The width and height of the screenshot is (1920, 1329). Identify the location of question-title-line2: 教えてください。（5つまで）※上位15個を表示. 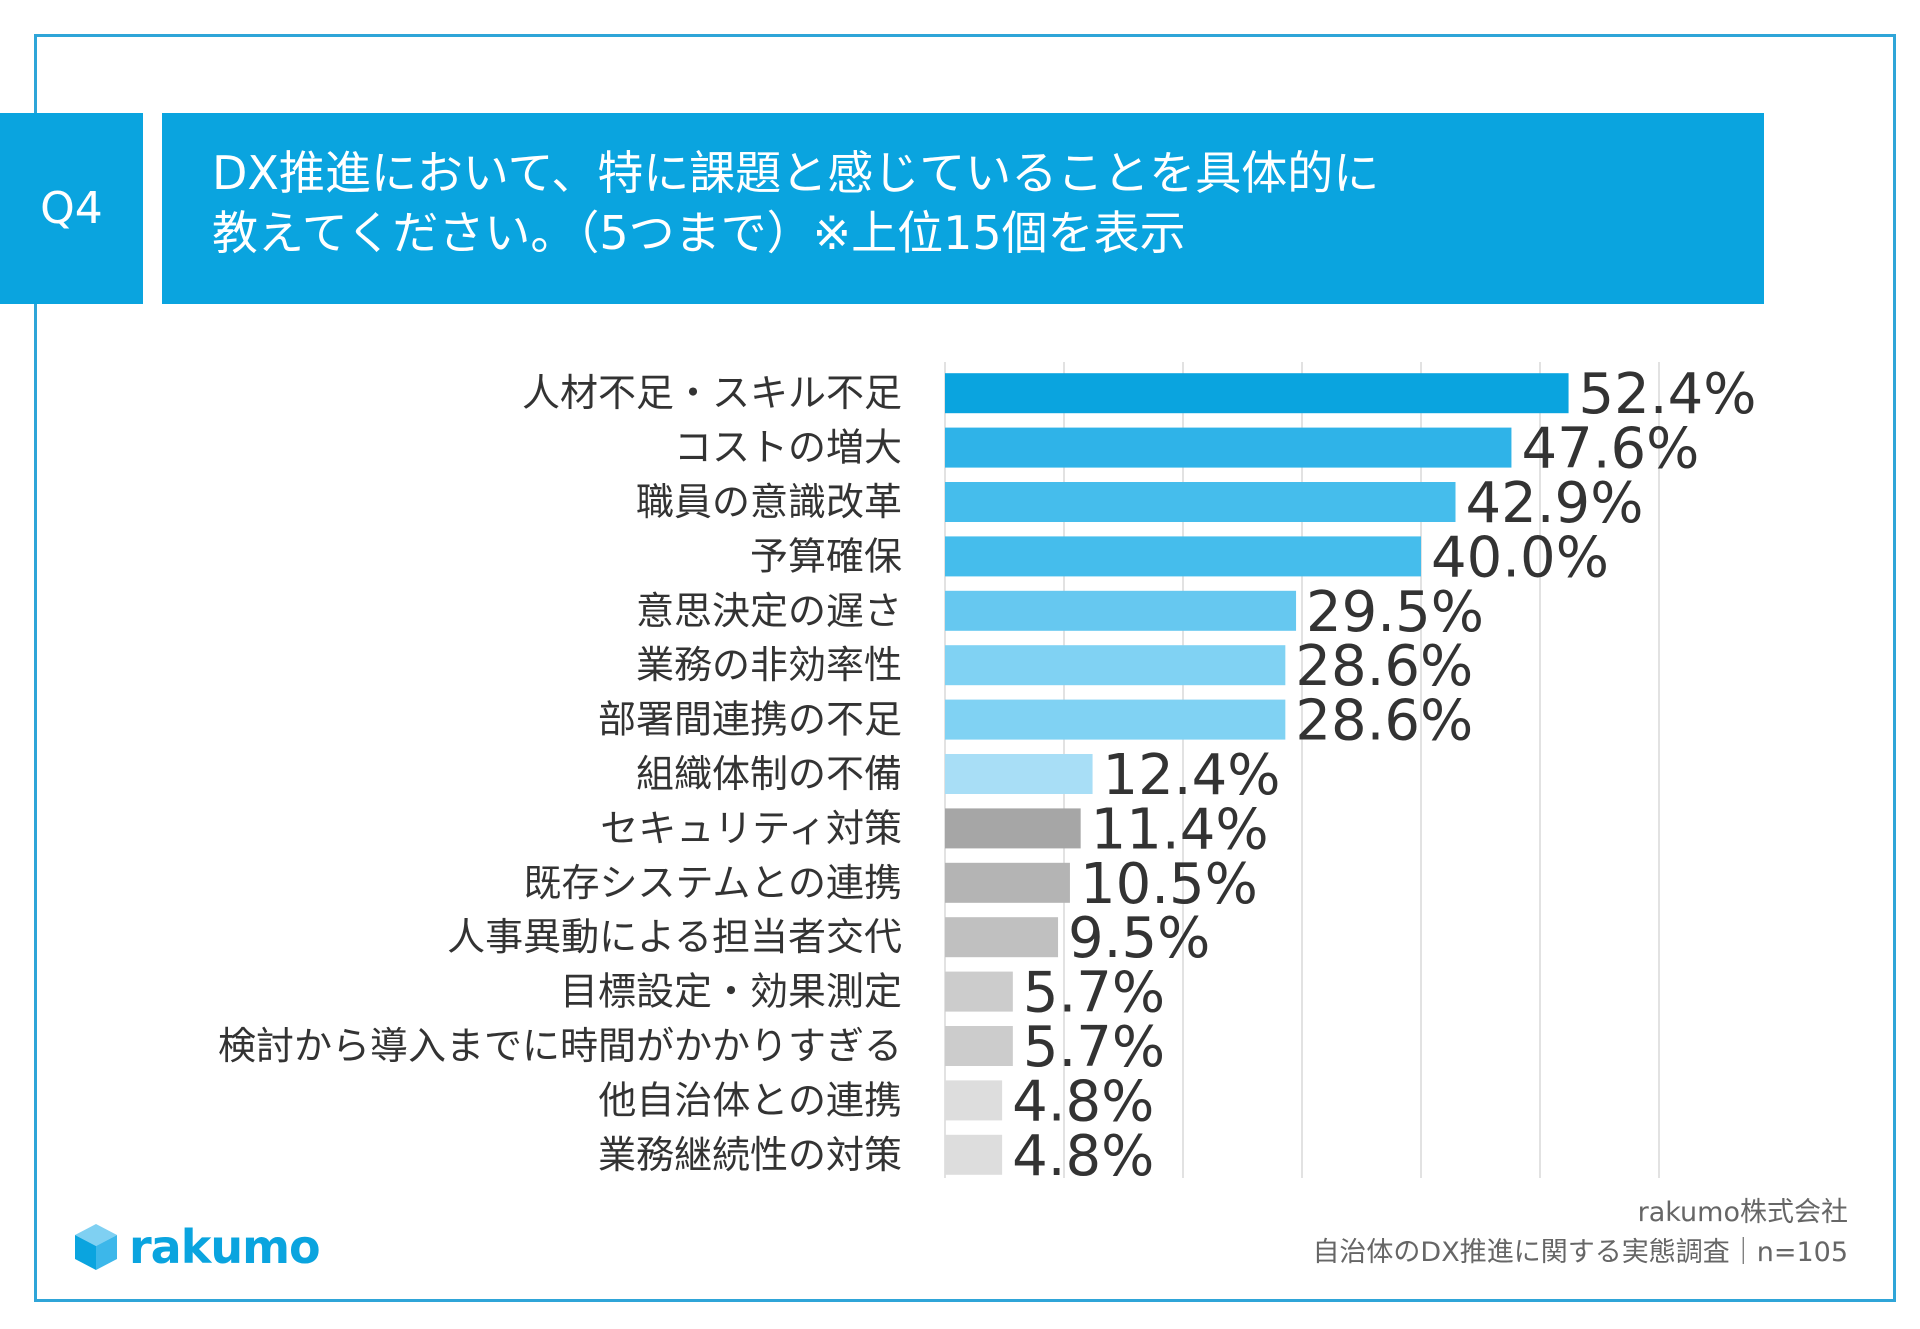
(699, 233).